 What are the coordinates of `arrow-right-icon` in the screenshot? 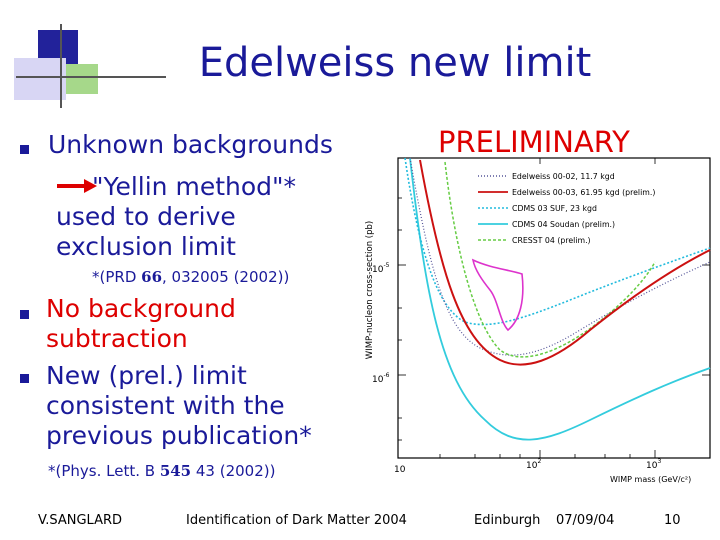 It's located at (77, 186).